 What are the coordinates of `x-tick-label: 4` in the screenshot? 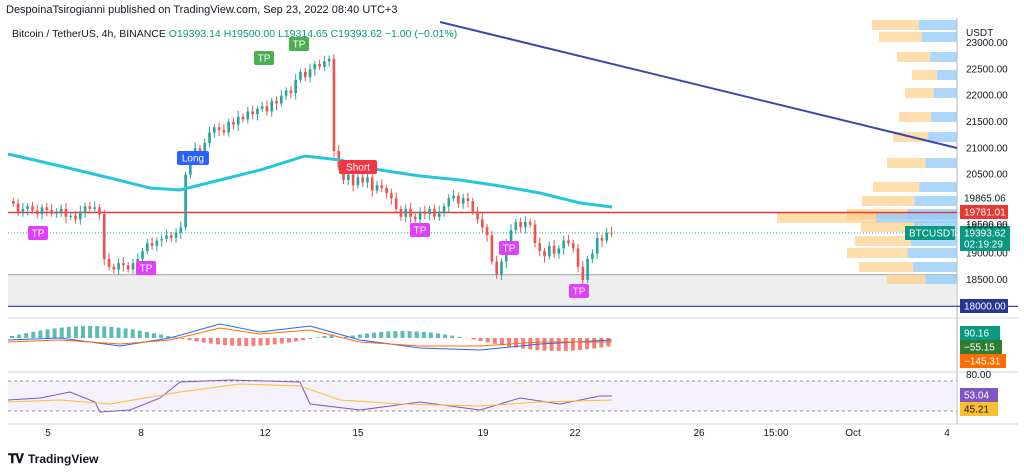 It's located at (947, 433).